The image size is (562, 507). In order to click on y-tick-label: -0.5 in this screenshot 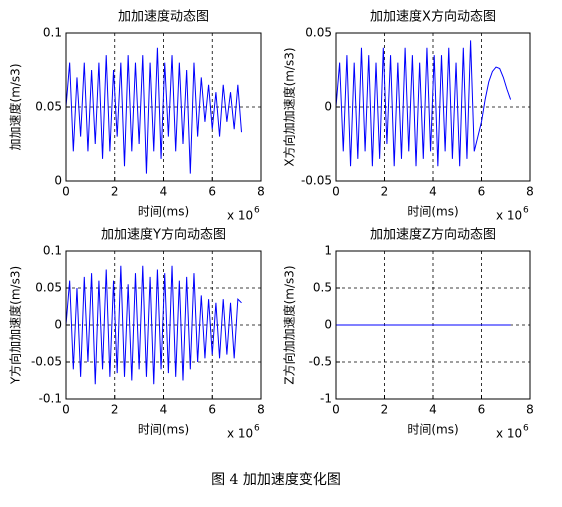, I will do `click(320, 362)`.